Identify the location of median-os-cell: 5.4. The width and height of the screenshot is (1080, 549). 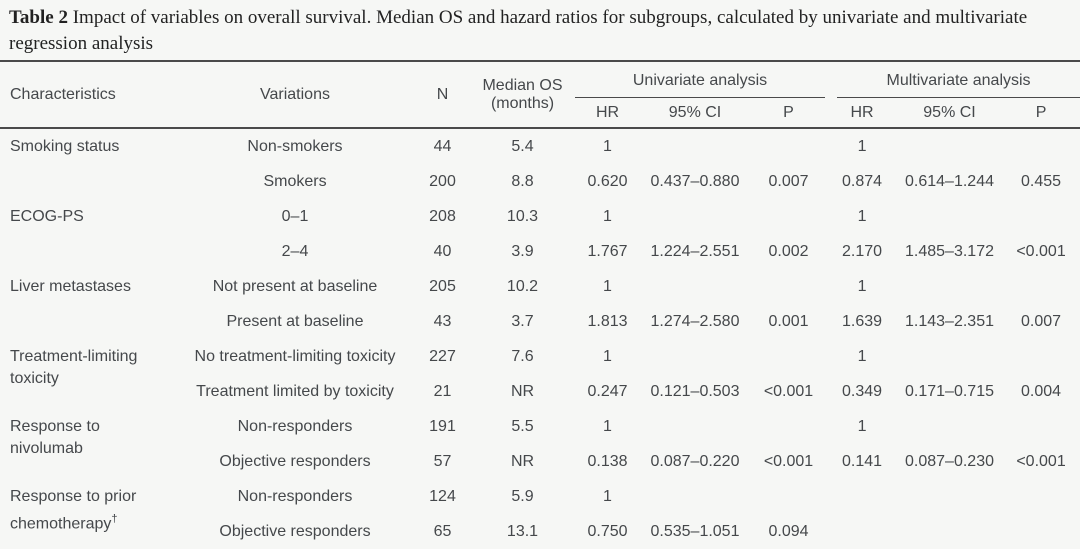
(522, 146).